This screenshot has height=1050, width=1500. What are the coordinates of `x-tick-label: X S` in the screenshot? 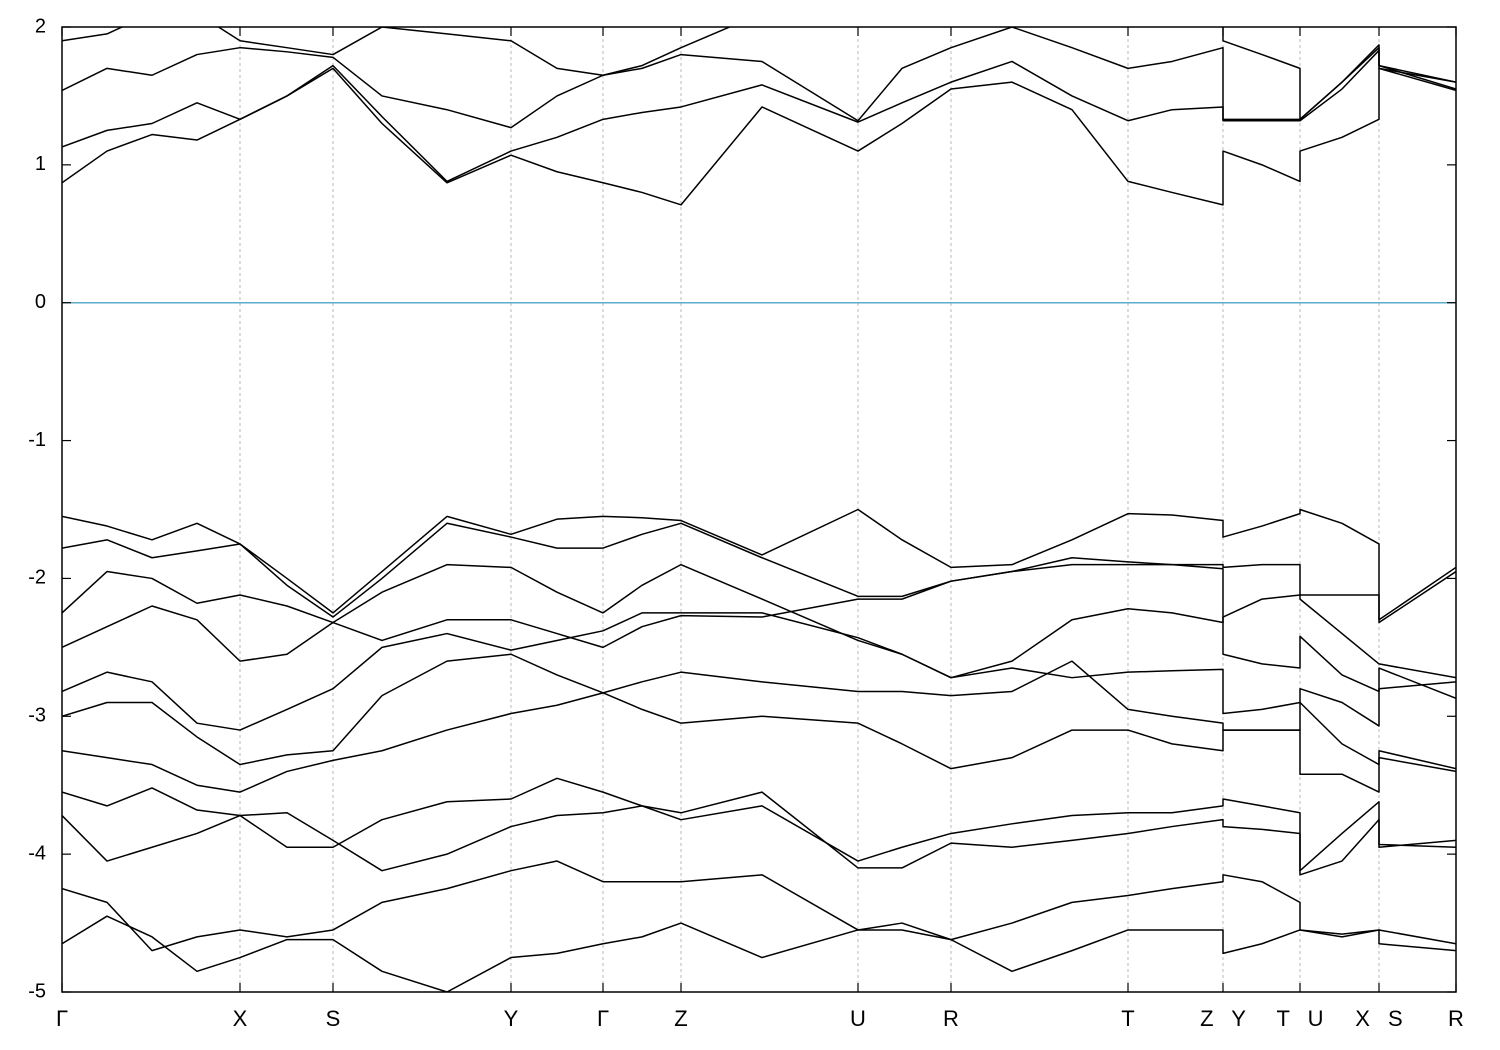 It's located at (1378, 1018).